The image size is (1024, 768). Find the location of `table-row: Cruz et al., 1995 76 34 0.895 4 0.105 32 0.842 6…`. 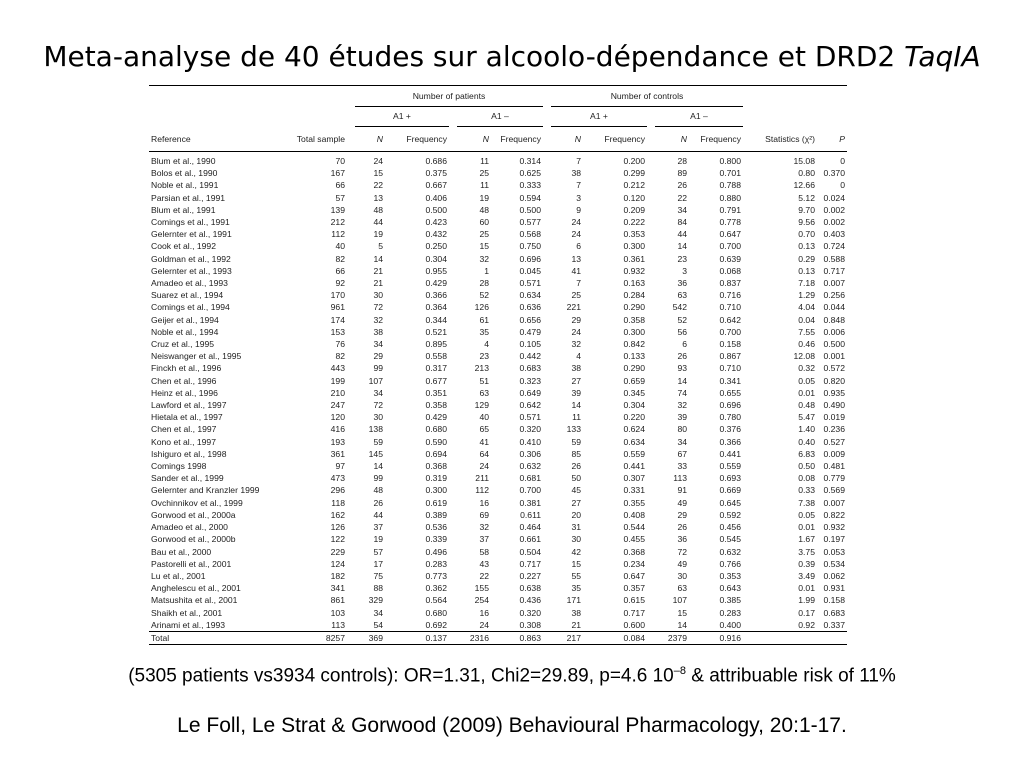

table-row: Cruz et al., 1995 76 34 0.895 4 0.105 32 0.842 6… is located at coordinates (498, 344).